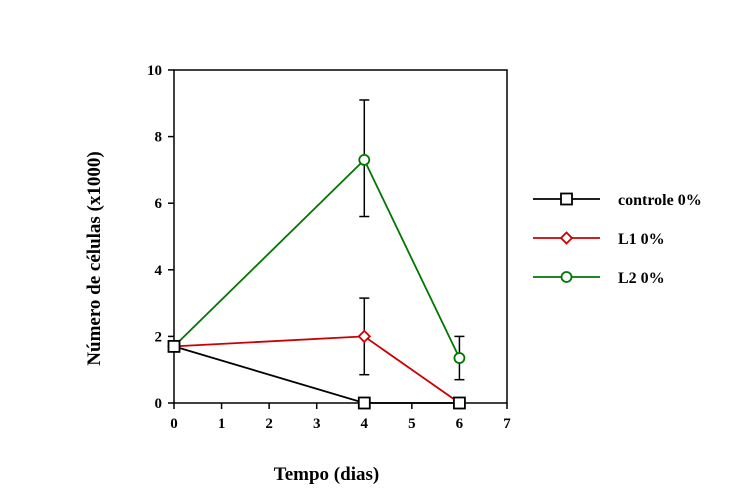 This screenshot has height=503, width=756. Describe the element at coordinates (154, 71) in the screenshot. I see `y-tick-label: 10` at that location.